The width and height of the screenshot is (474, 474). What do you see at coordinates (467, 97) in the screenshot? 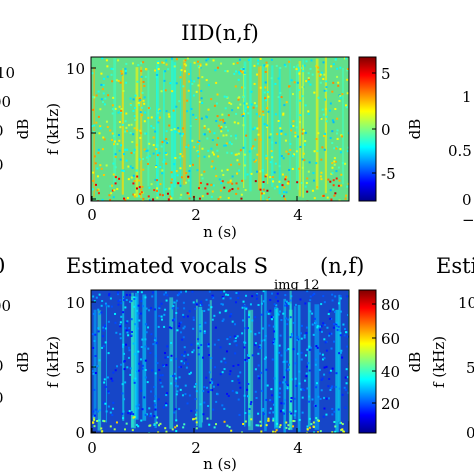
I see `right-partial-tick: 1` at bounding box center [467, 97].